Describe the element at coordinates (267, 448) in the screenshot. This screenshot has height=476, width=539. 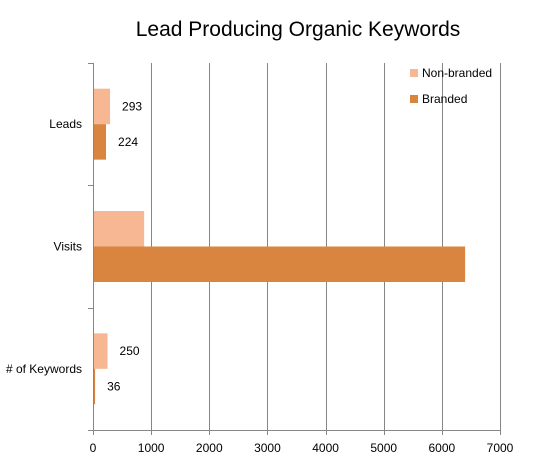
I see `x-tick-label: 3000` at that location.